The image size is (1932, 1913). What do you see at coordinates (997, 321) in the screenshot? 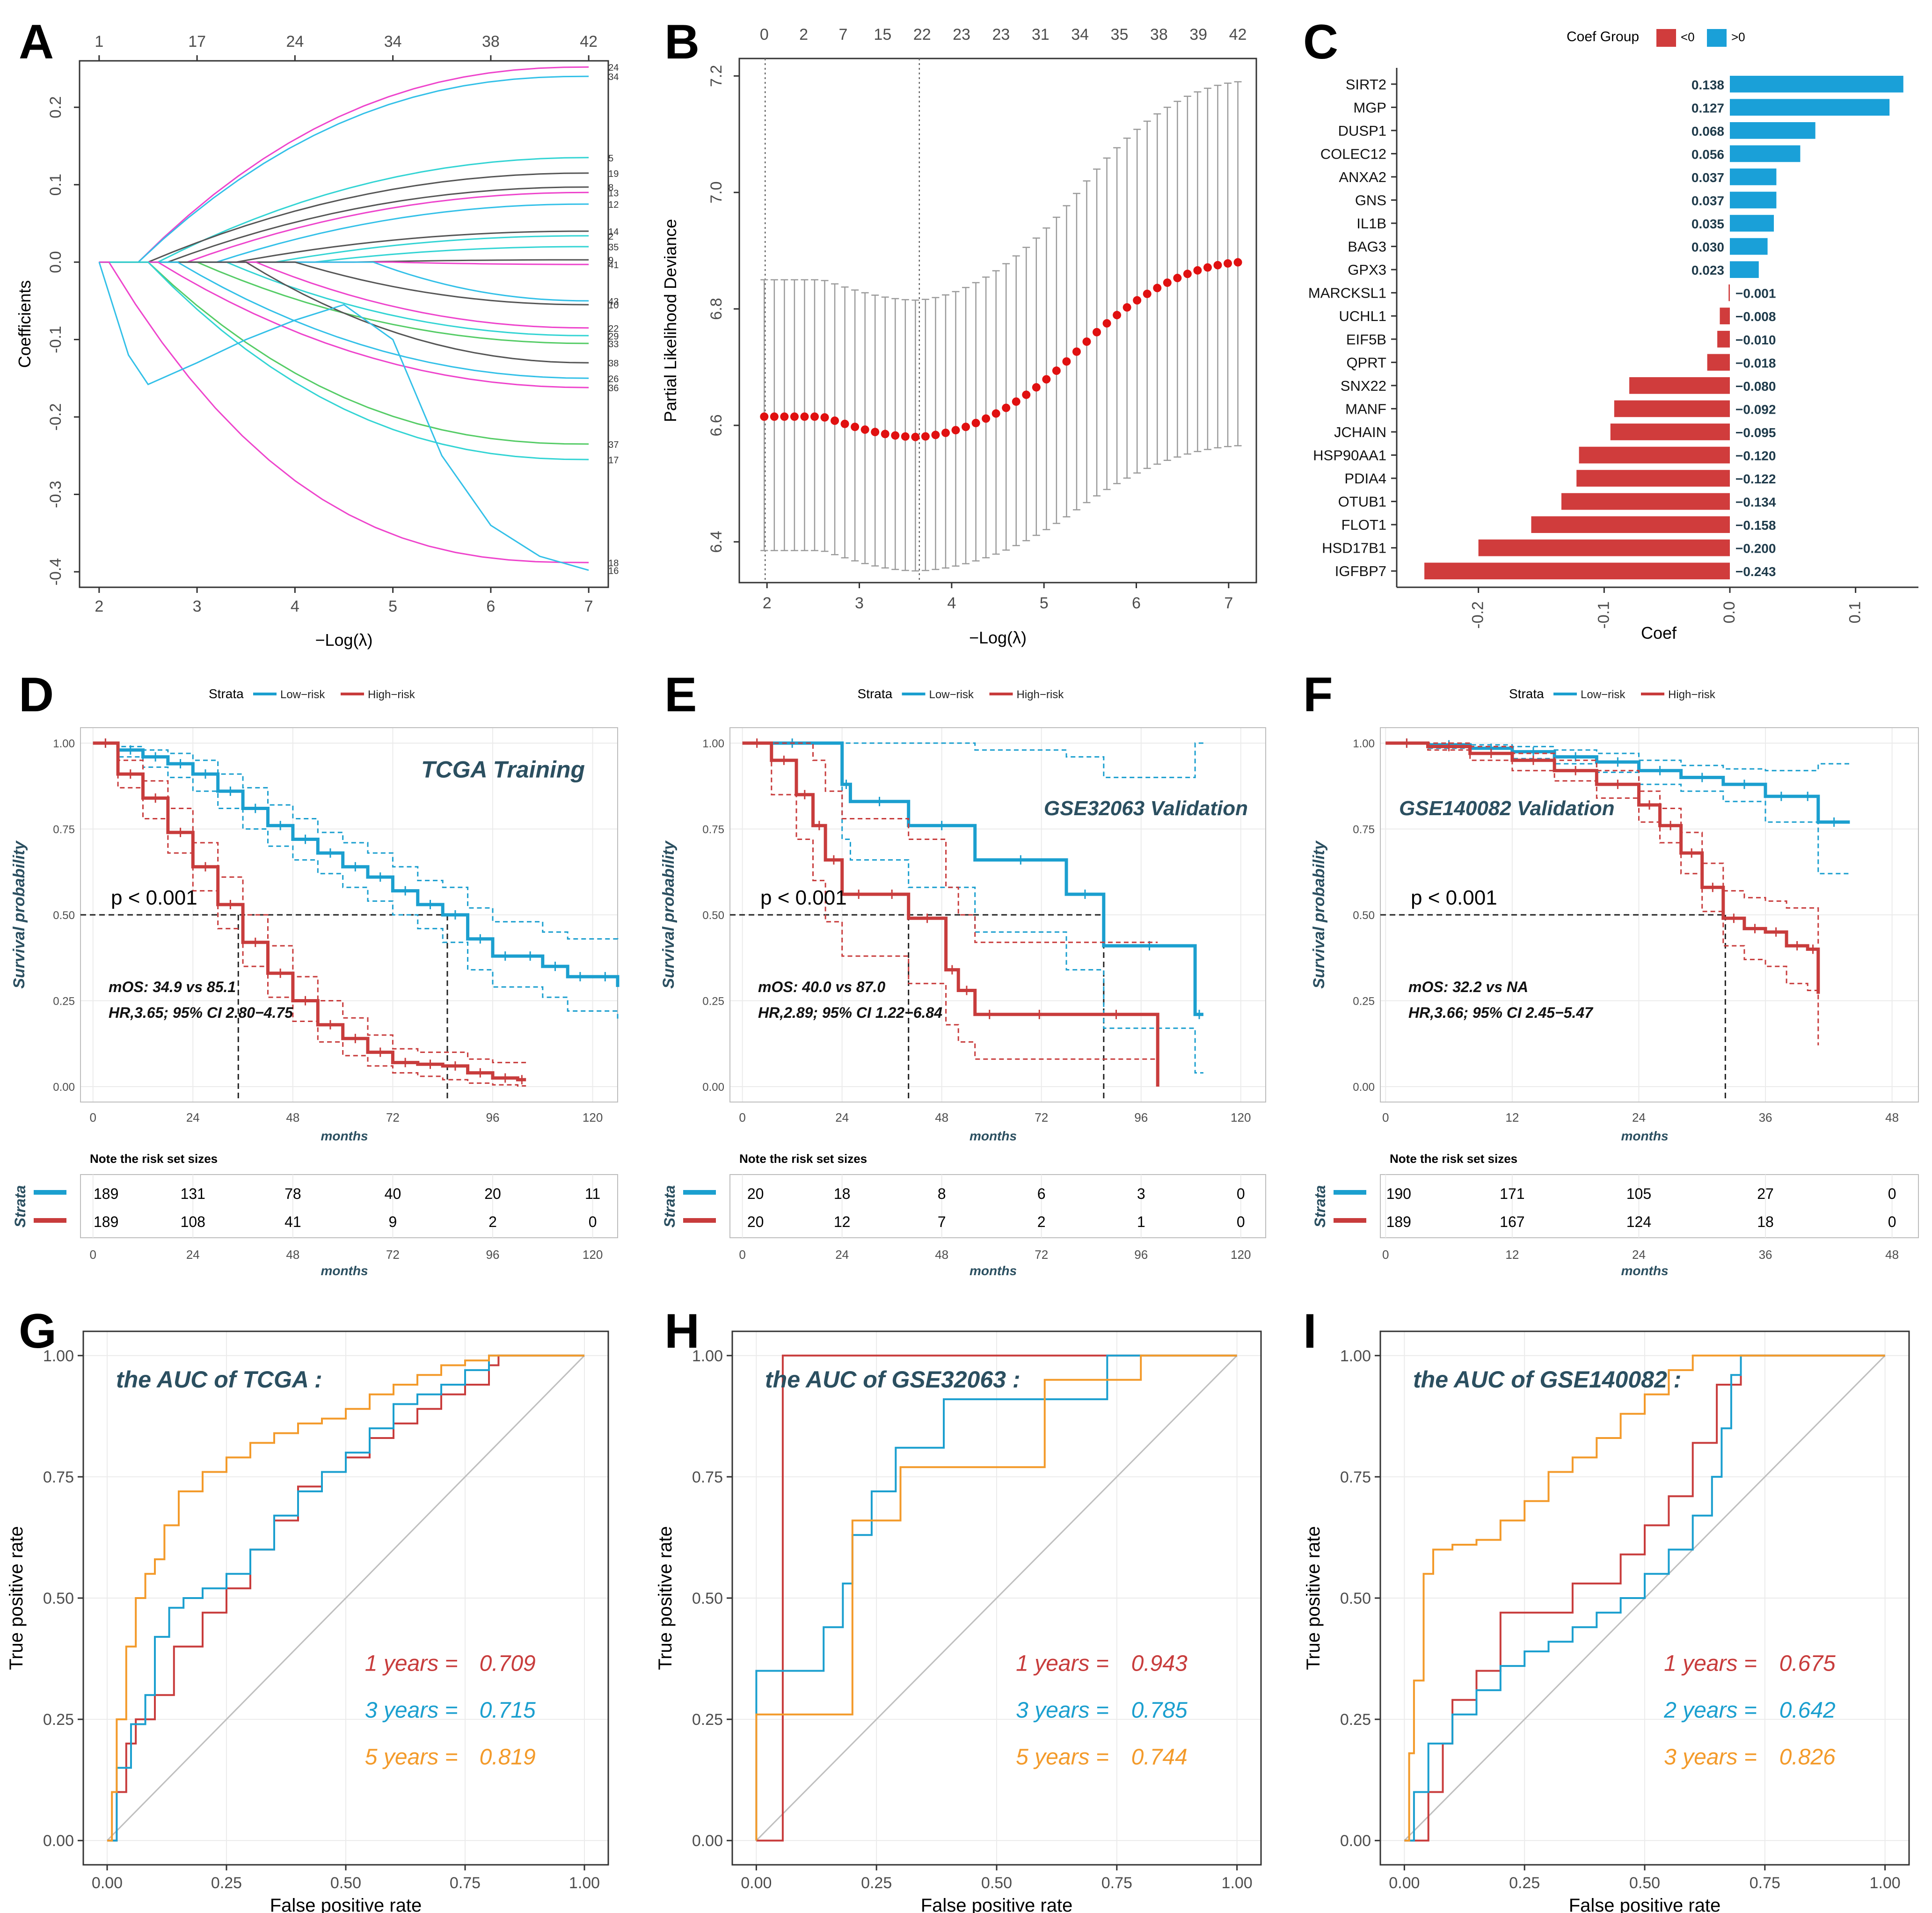
I see `plot-frame` at bounding box center [997, 321].